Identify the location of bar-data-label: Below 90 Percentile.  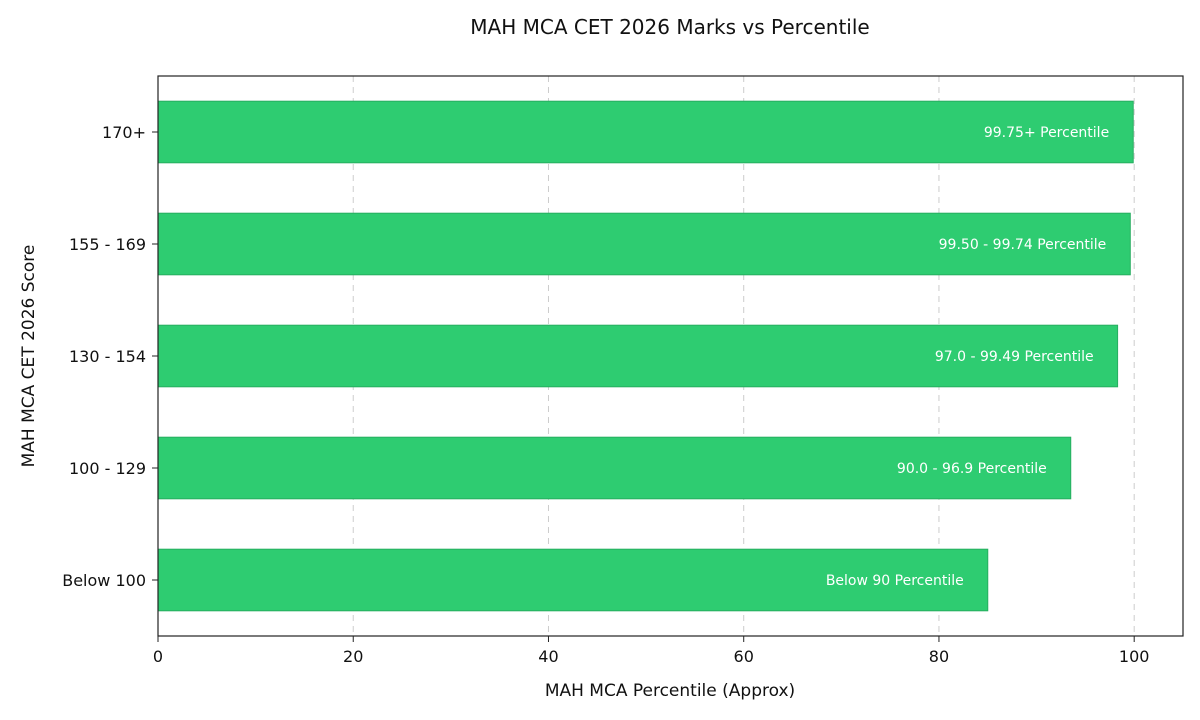
(895, 581).